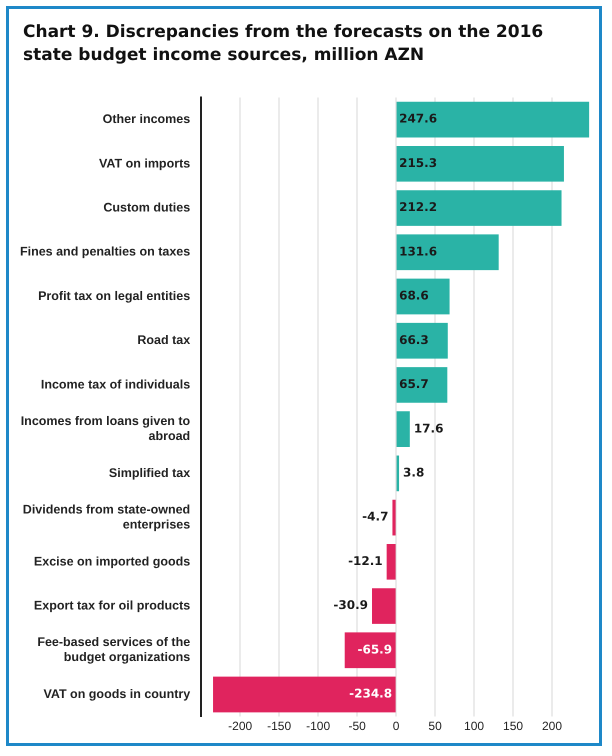 The width and height of the screenshot is (612, 756). I want to click on y-tick-label: VAT on goods in country, so click(116, 693).